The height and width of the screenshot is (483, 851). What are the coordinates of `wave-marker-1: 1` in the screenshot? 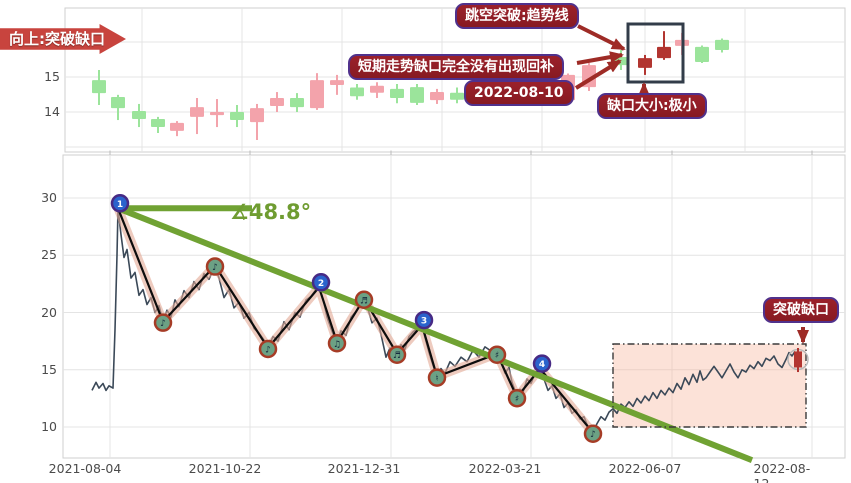 It's located at (120, 203).